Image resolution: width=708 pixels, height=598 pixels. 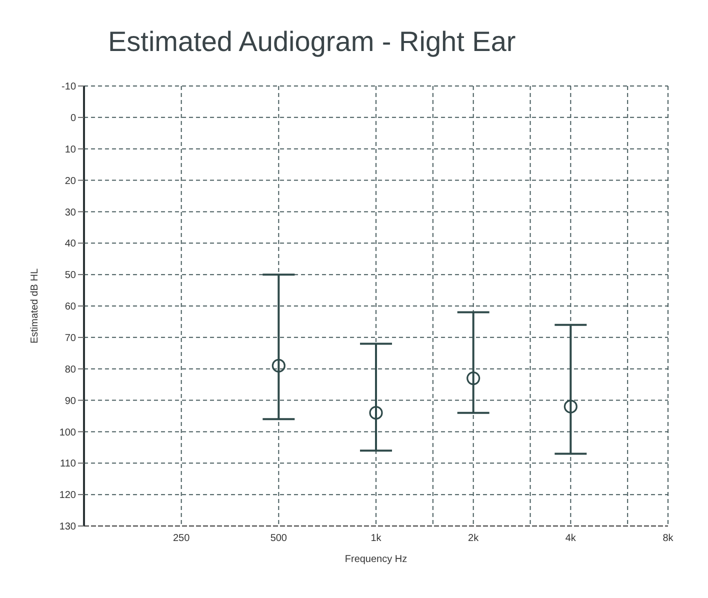 What do you see at coordinates (376, 538) in the screenshot?
I see `x-tick-label: 1k` at bounding box center [376, 538].